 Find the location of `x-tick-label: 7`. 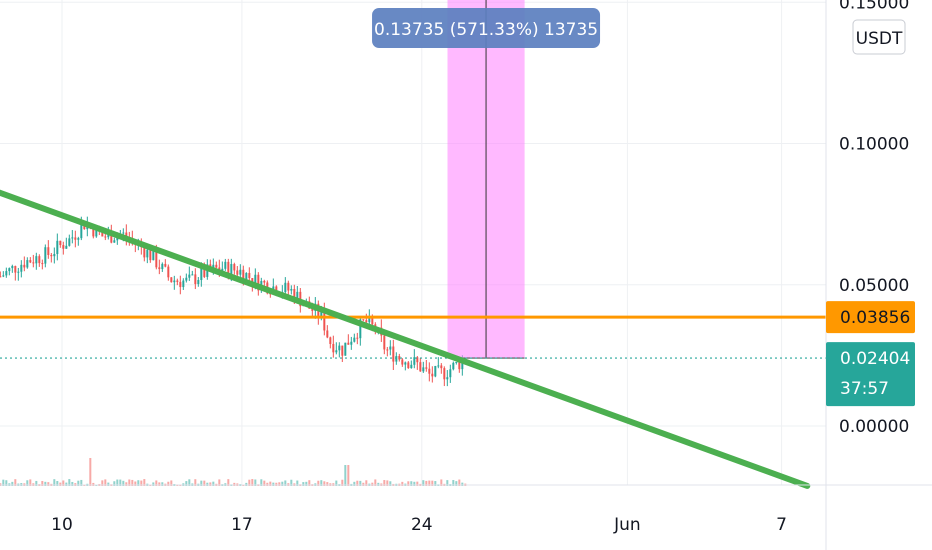

x-tick-label: 7 is located at coordinates (781, 525).